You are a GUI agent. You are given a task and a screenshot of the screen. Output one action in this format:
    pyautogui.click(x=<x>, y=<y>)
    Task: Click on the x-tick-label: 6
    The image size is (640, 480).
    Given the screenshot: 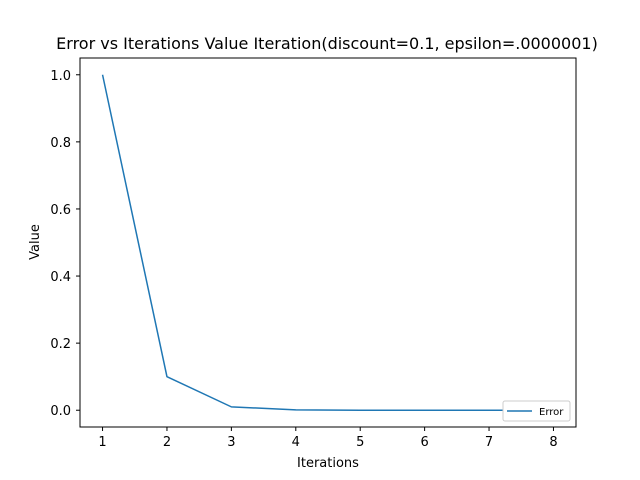 What is the action you would take?
    pyautogui.click(x=424, y=442)
    